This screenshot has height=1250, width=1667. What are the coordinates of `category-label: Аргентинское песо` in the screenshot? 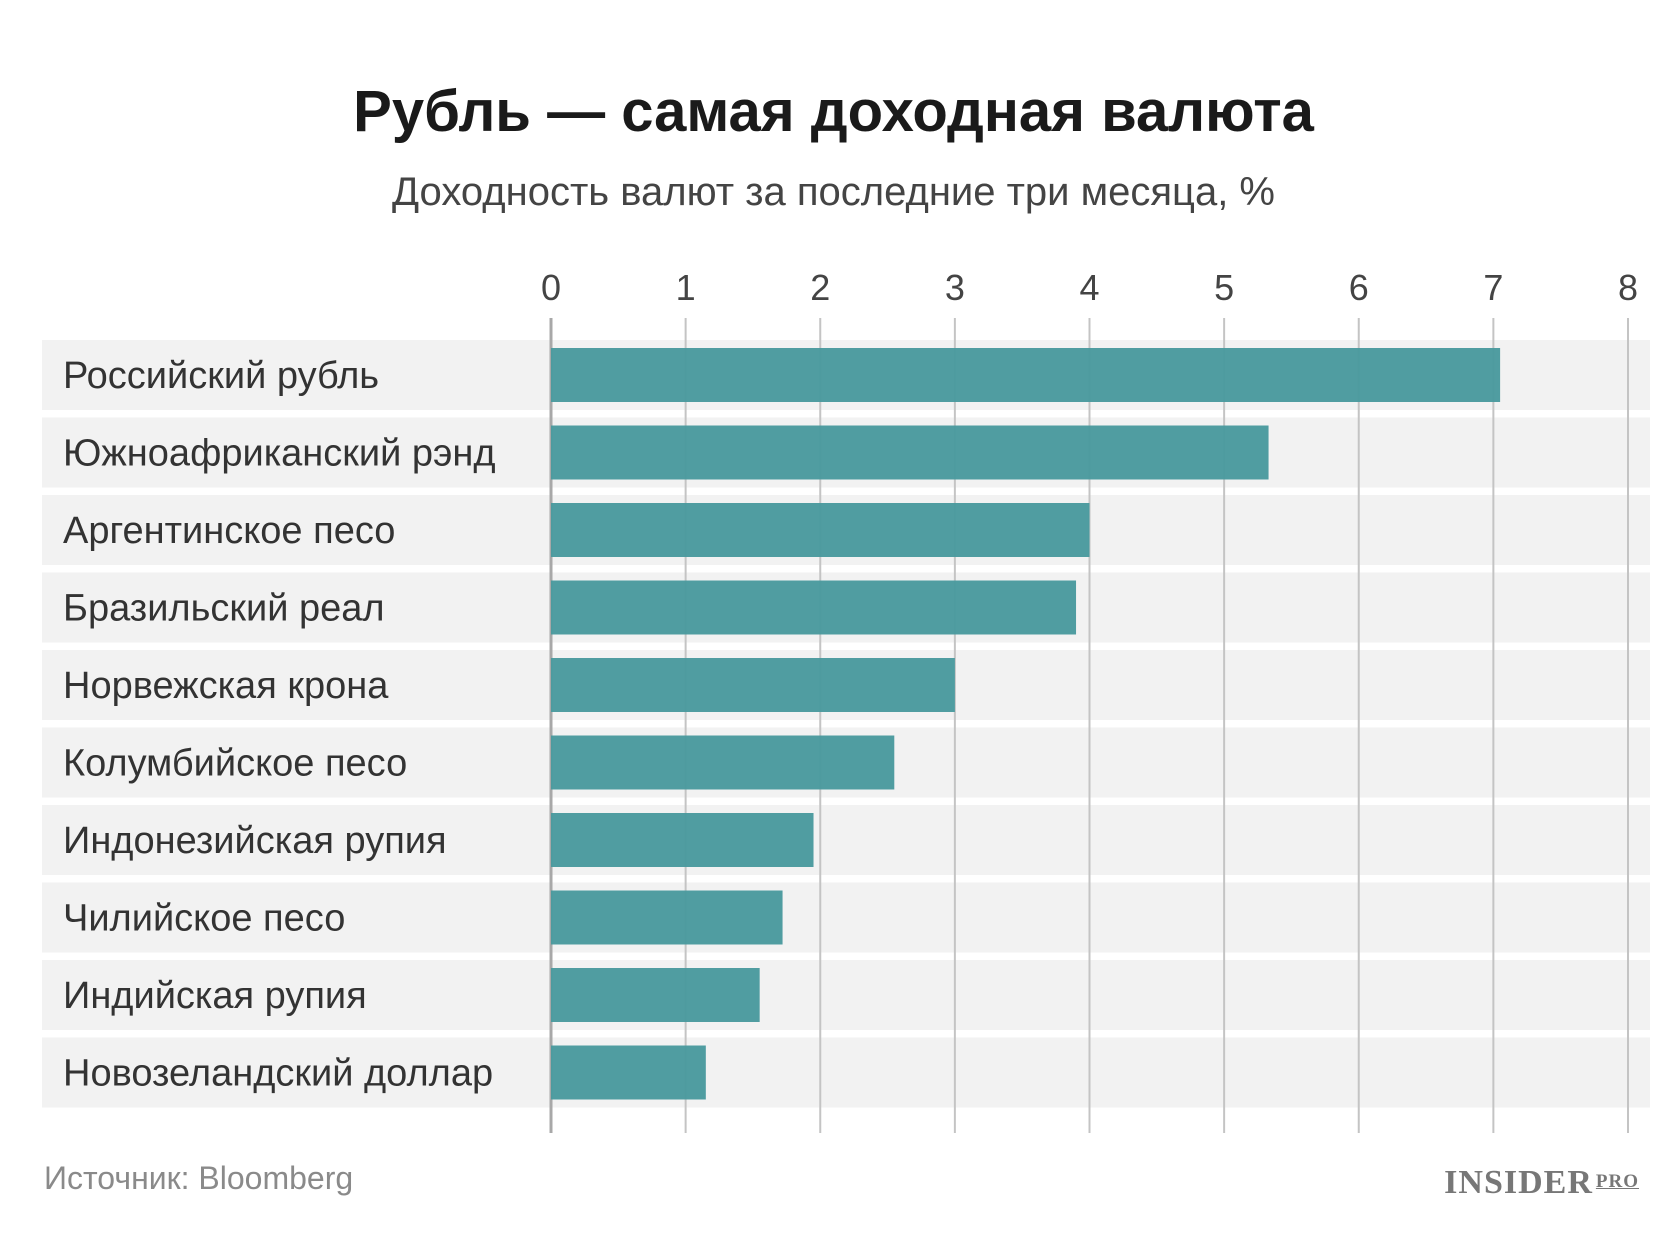 It's located at (229, 531).